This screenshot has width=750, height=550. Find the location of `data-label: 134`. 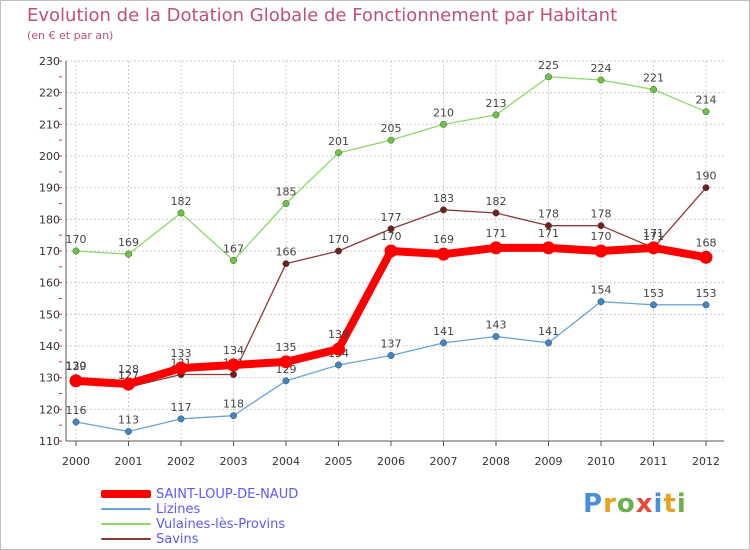

data-label: 134 is located at coordinates (233, 350).